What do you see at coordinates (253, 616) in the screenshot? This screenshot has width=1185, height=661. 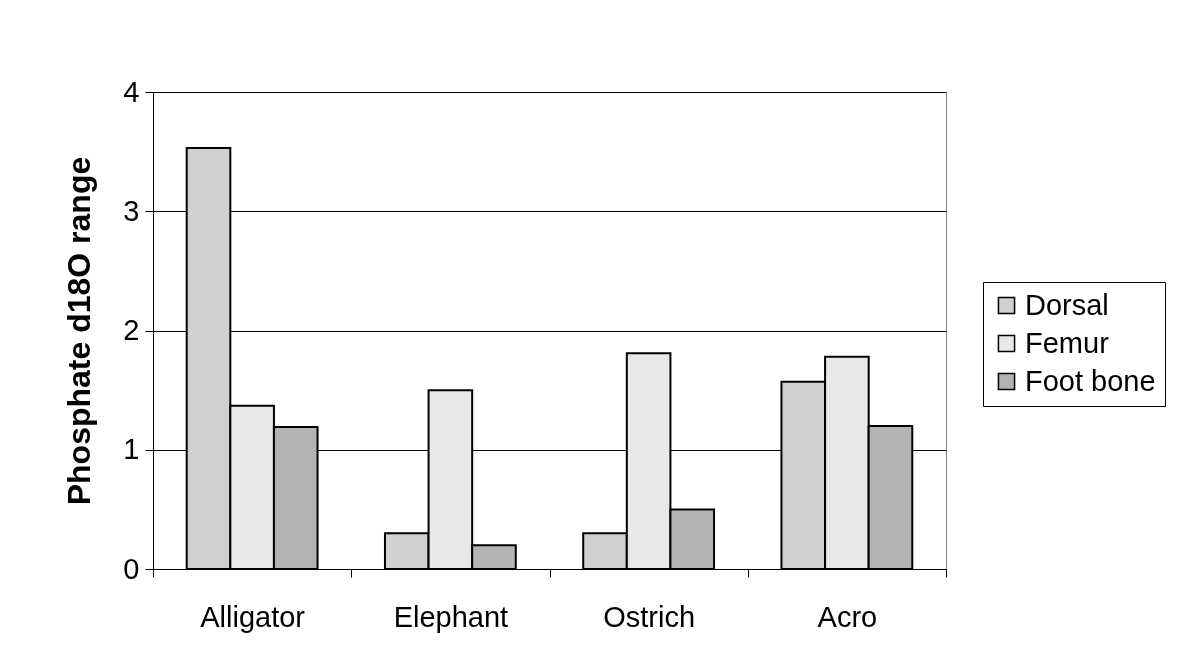 I see `x-tick-label: Alligator` at bounding box center [253, 616].